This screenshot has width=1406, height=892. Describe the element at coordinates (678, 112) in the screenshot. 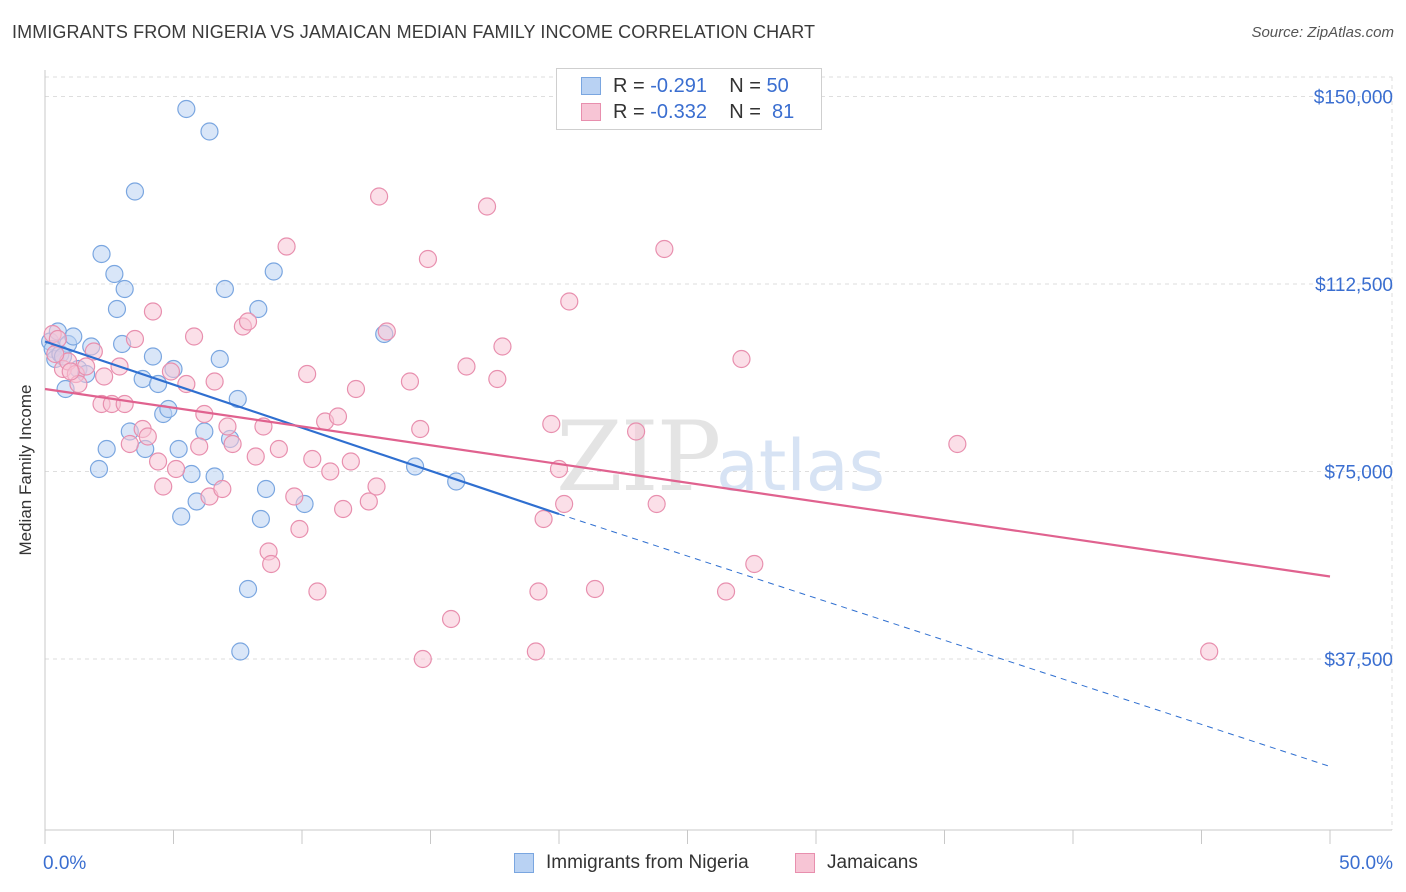

I see `legend-r-value-jamaicans: -0.332` at that location.